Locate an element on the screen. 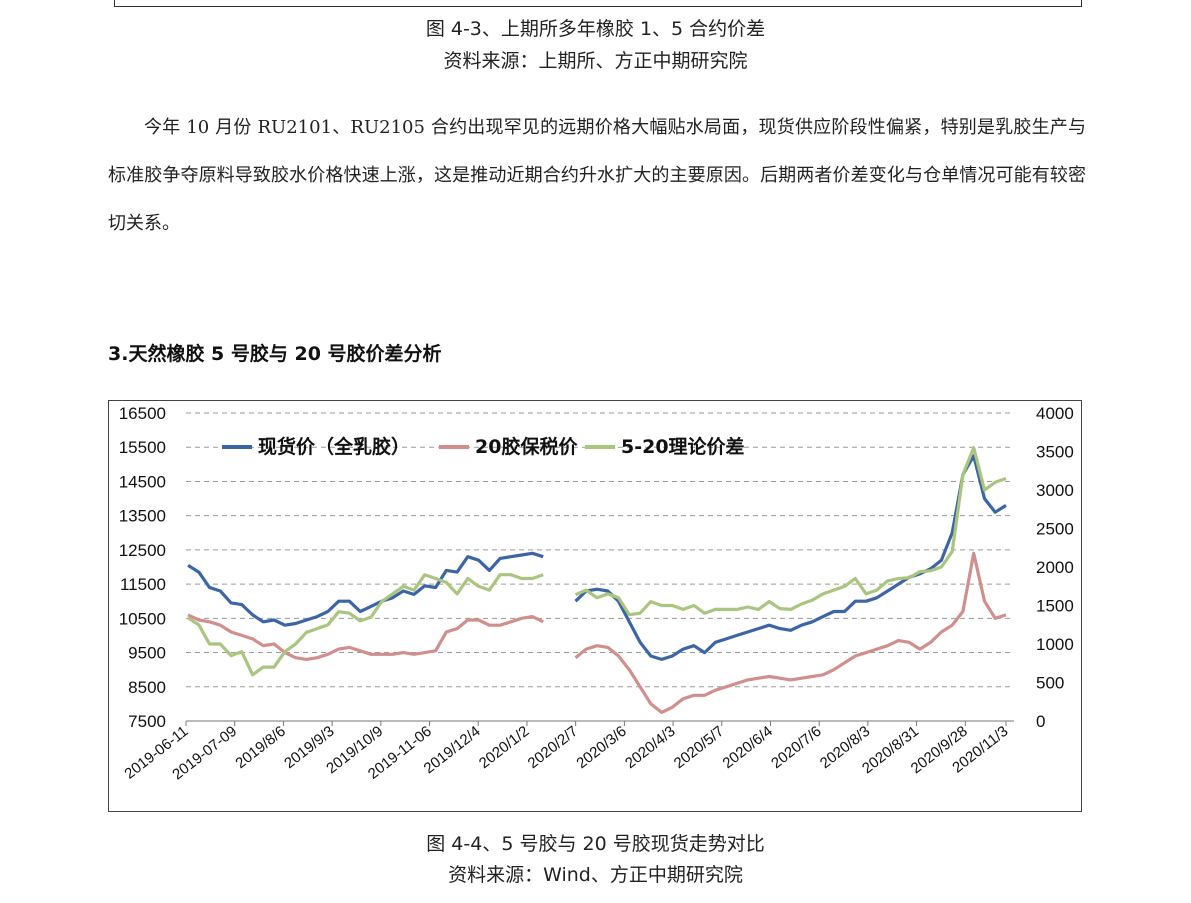  previous-figure-caption: 图 4-3、上期所多年橡胶 1、5 合约价差 is located at coordinates (595, 29).